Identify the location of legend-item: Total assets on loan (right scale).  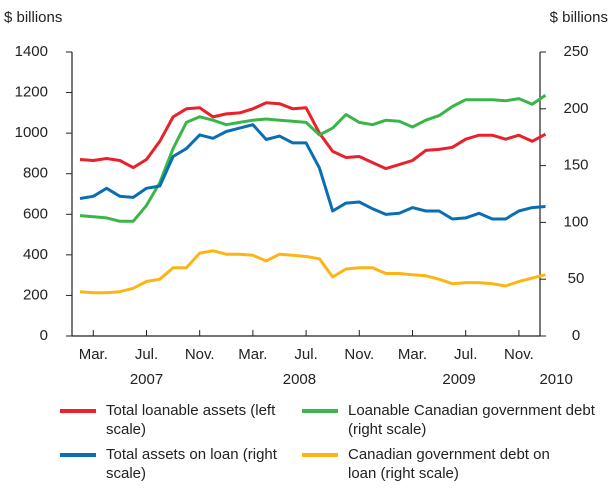
(170, 464).